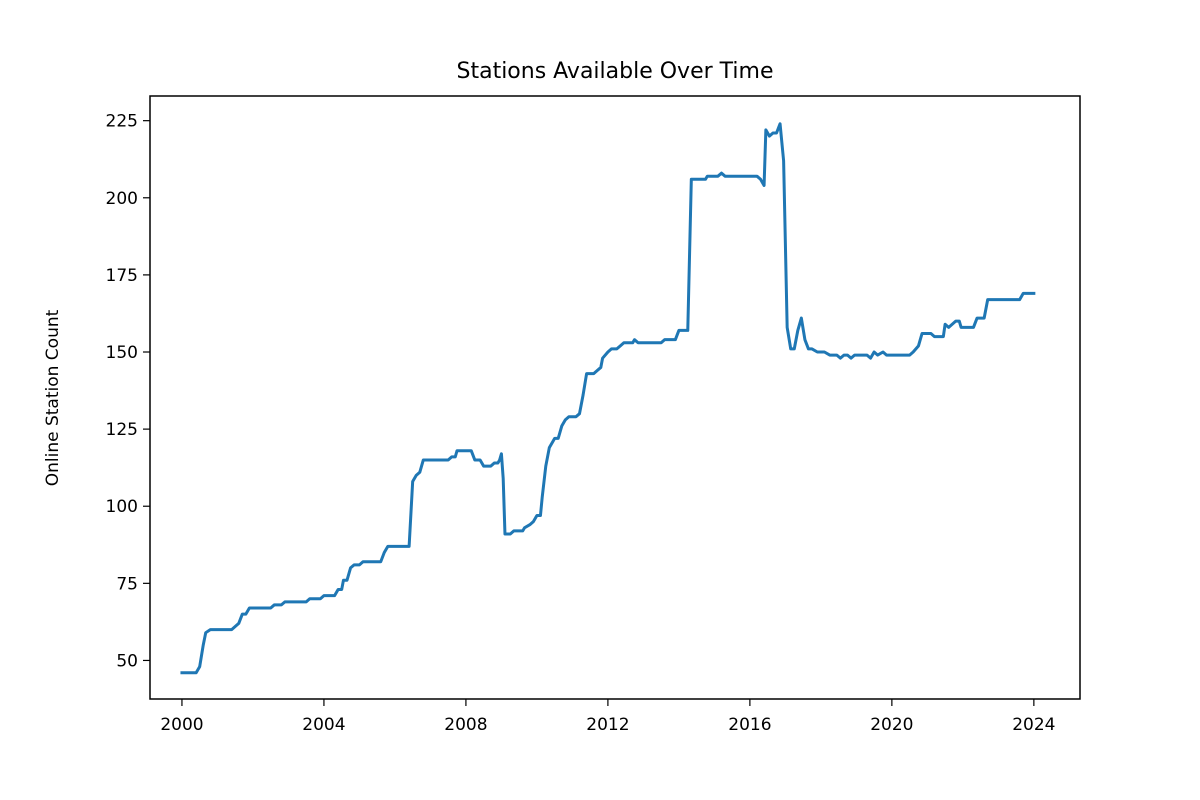 The height and width of the screenshot is (800, 1200). Describe the element at coordinates (122, 122) in the screenshot. I see `y-tick-label: 225` at that location.